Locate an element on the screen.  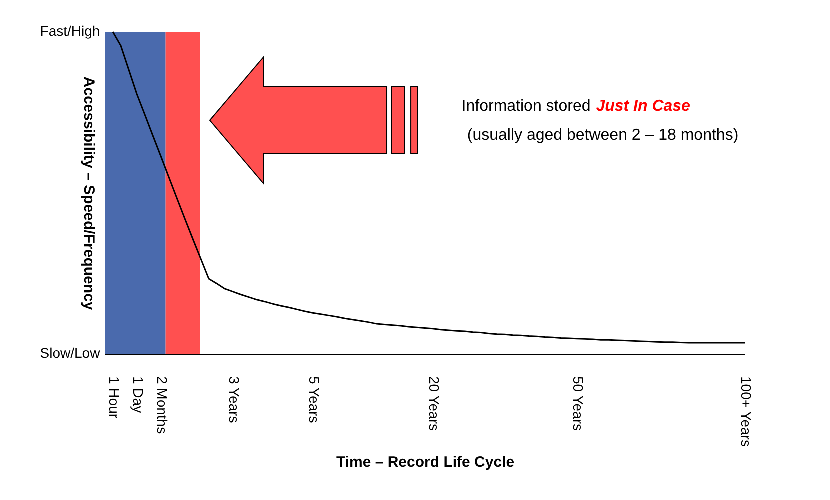
x-tick-label: 1 Day is located at coordinates (138, 395).